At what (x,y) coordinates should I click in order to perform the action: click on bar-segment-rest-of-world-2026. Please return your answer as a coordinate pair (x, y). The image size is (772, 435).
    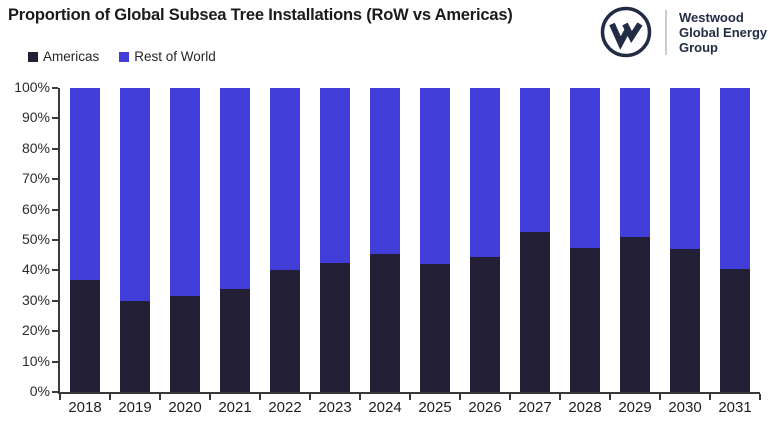
    Looking at the image, I should click on (485, 172).